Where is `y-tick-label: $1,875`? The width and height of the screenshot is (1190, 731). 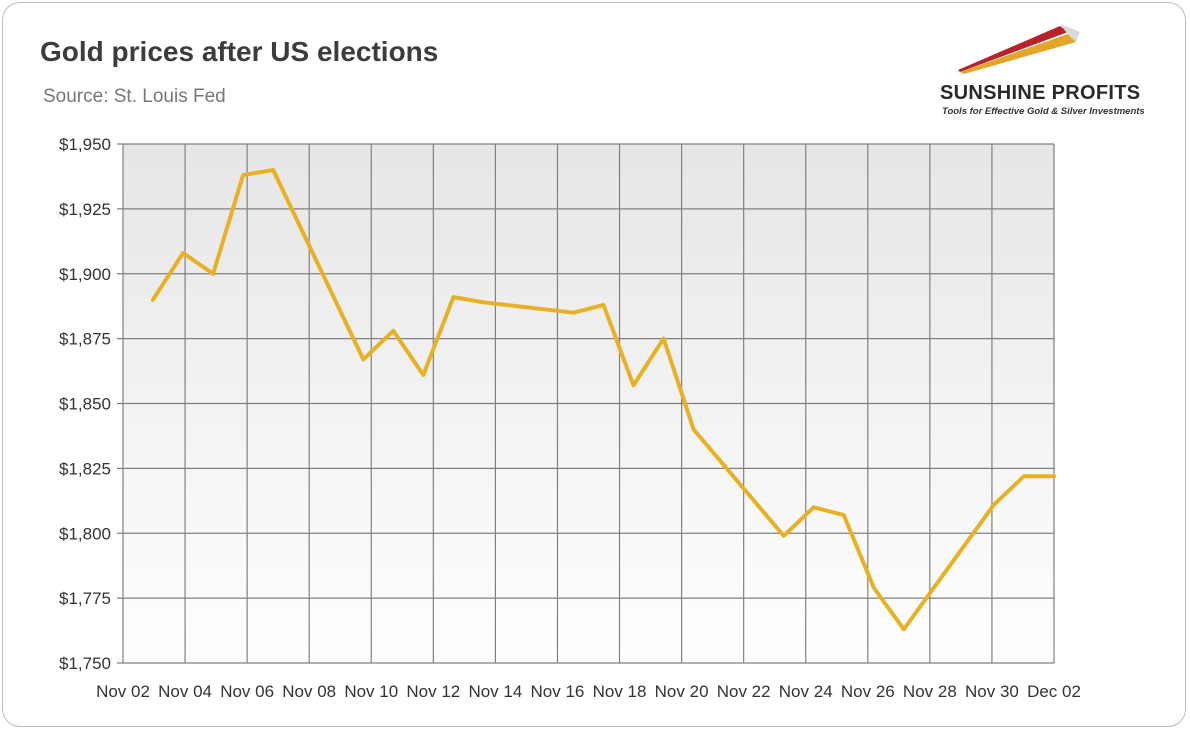
y-tick-label: $1,875 is located at coordinates (85, 339).